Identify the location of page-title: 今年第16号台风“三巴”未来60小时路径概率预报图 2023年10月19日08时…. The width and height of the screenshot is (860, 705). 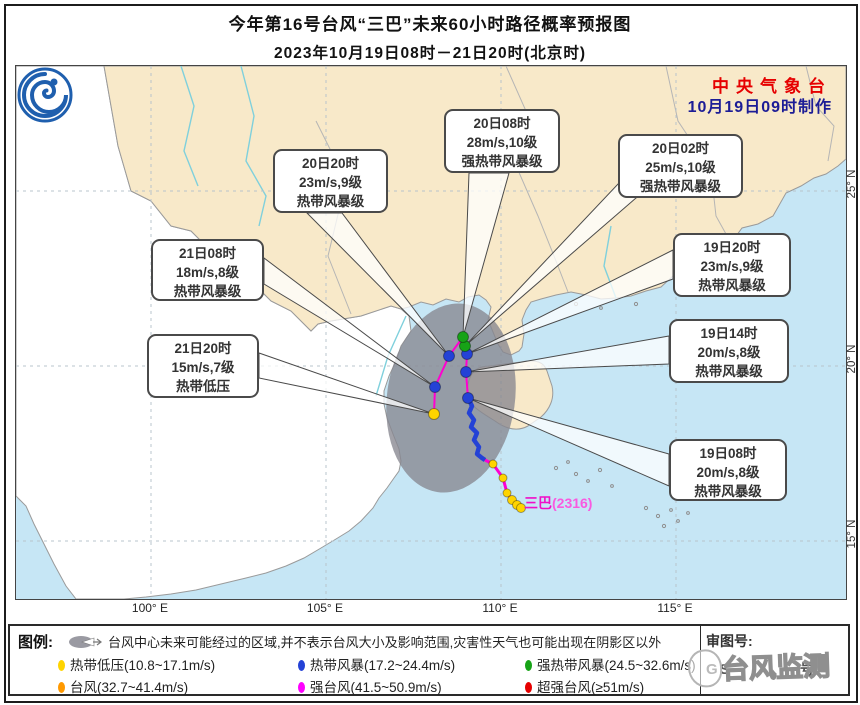
(430, 36).